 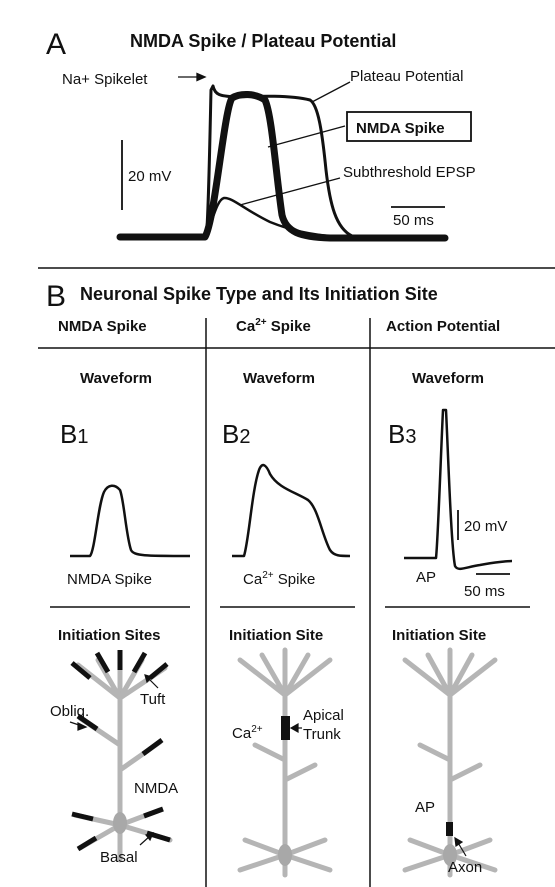 I want to click on nmda-label: NMDA Spike, so click(x=400, y=128).